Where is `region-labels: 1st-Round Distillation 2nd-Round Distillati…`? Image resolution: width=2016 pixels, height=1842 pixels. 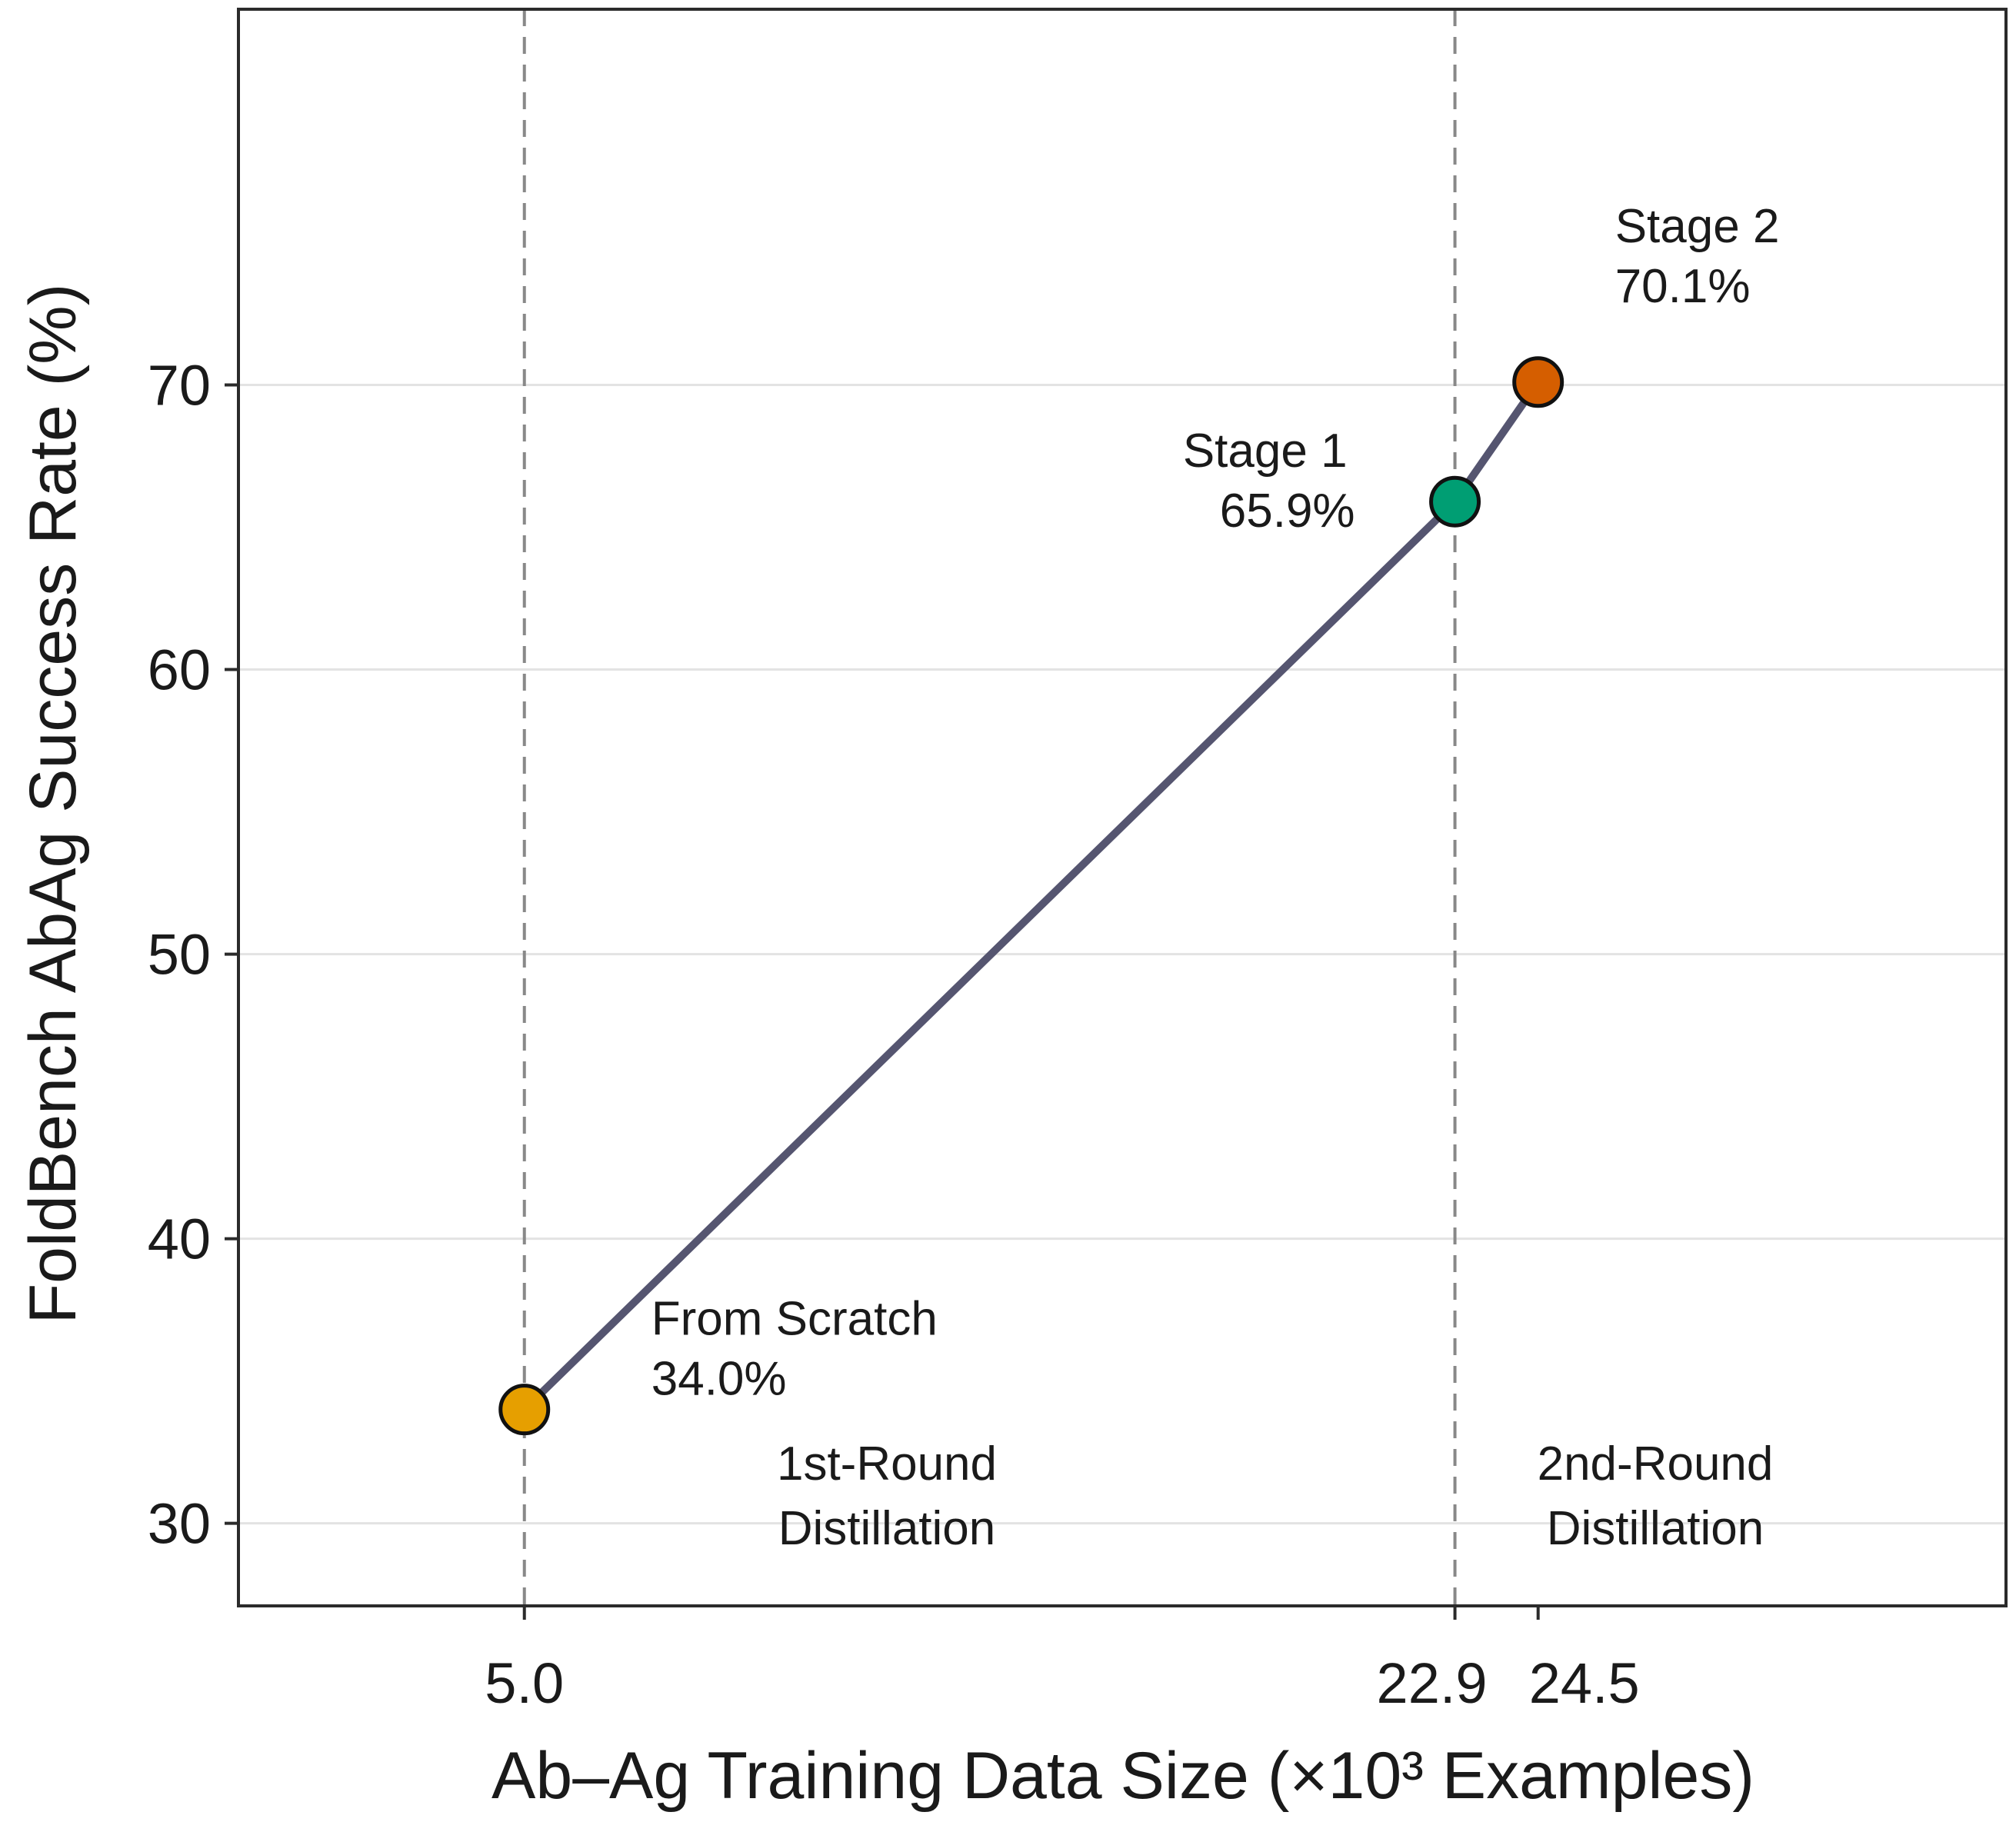 region-labels: 1st-Round Distillation 2nd-Round Distillati… is located at coordinates (1275, 1496).